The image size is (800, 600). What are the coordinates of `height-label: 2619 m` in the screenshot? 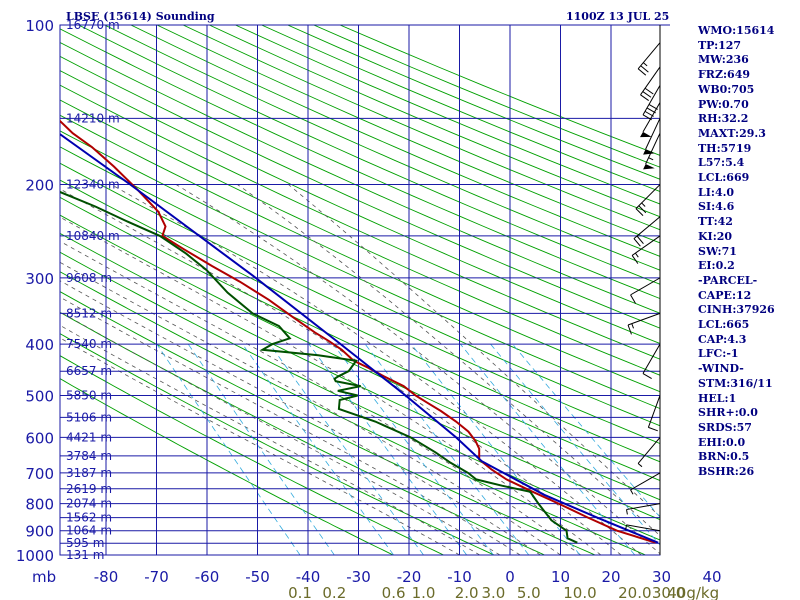 It's located at (89, 489).